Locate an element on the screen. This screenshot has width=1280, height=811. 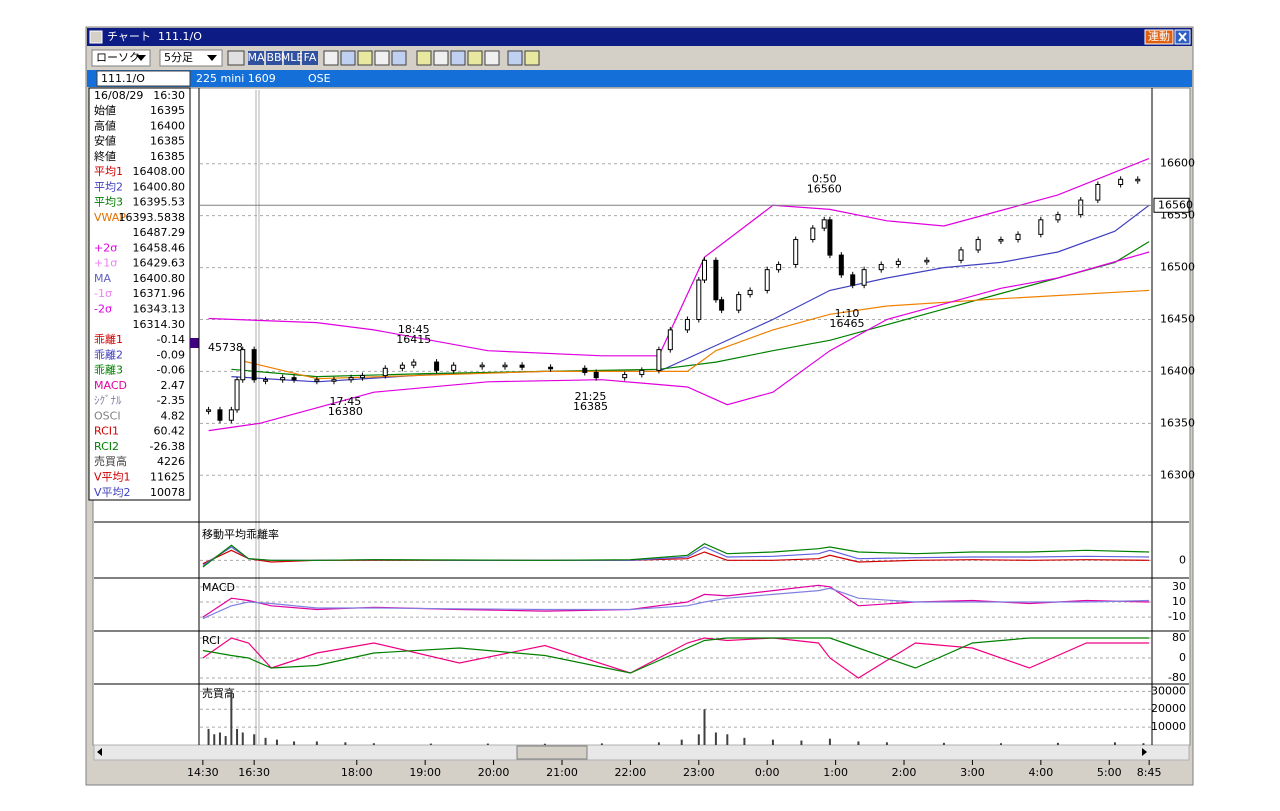
info-label: 安値 is located at coordinates (105, 141).